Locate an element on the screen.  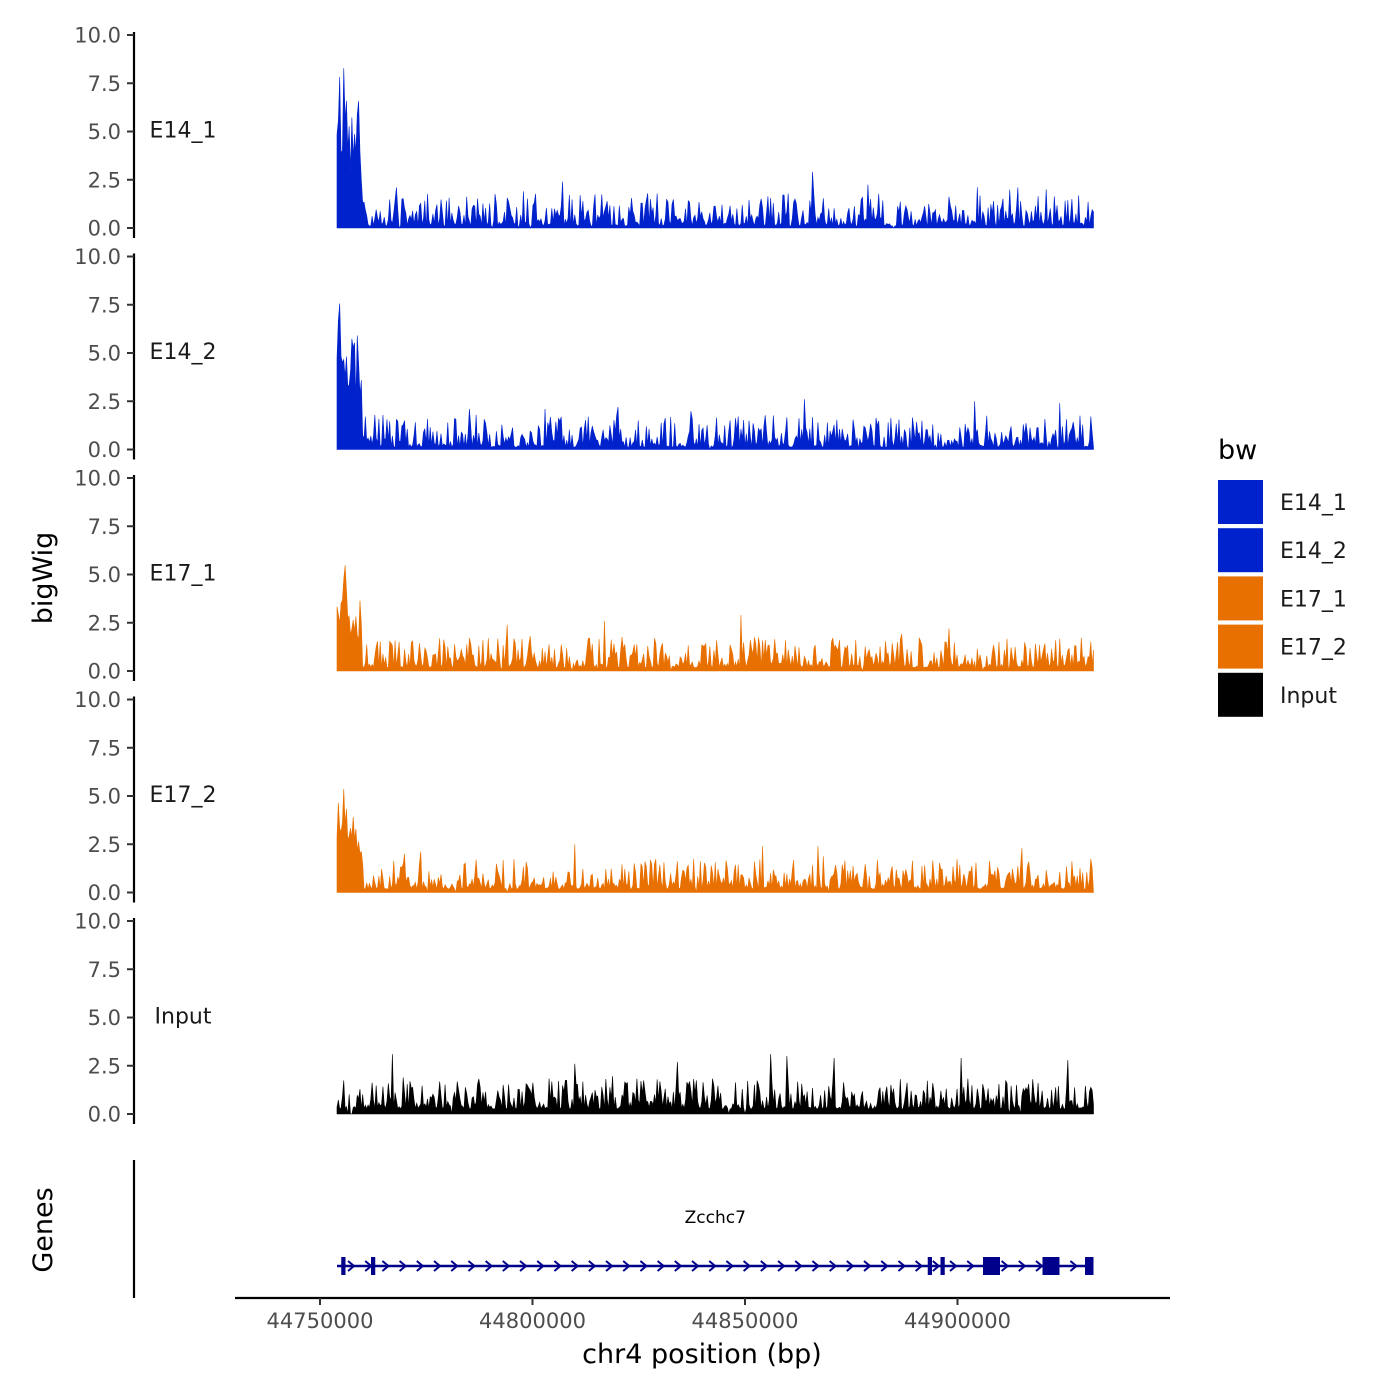
track-E14_1: 0.0 2.5 5.0 7.5 10.0 E14_1 is located at coordinates (584, 132).